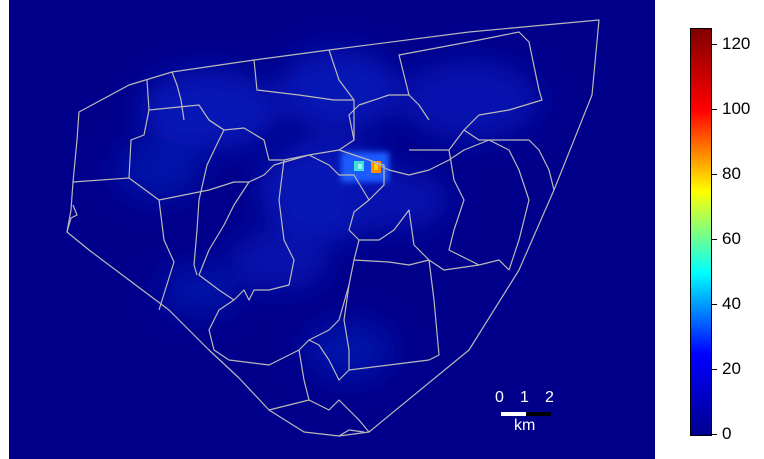 The image size is (764, 459). What do you see at coordinates (513, 414) in the screenshot?
I see `scale-bar-white-segment` at bounding box center [513, 414].